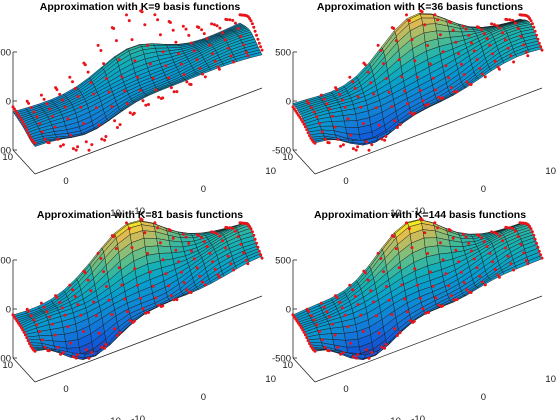  I want to click on y-tick-label: -10, so click(114, 418).